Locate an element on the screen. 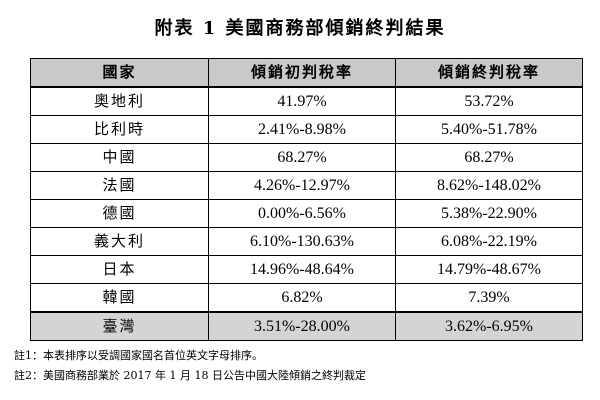 The height and width of the screenshot is (400, 600). table-row: 韓國 6.82% 7.39% is located at coordinates (306, 298).